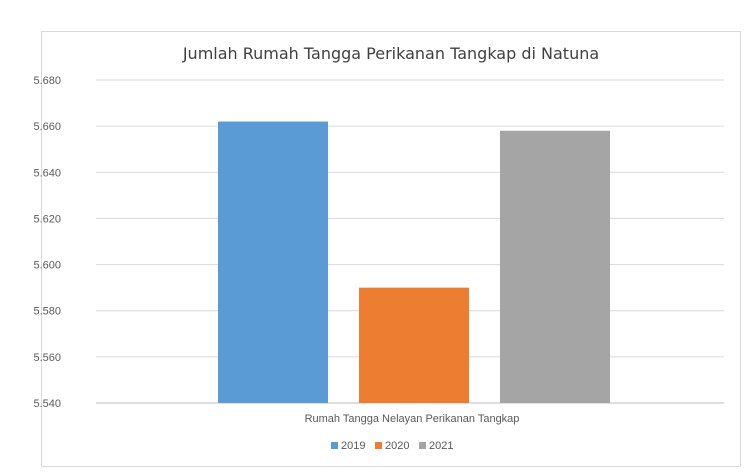 The width and height of the screenshot is (754, 476). What do you see at coordinates (441, 446) in the screenshot?
I see `legend-label: 2021` at bounding box center [441, 446].